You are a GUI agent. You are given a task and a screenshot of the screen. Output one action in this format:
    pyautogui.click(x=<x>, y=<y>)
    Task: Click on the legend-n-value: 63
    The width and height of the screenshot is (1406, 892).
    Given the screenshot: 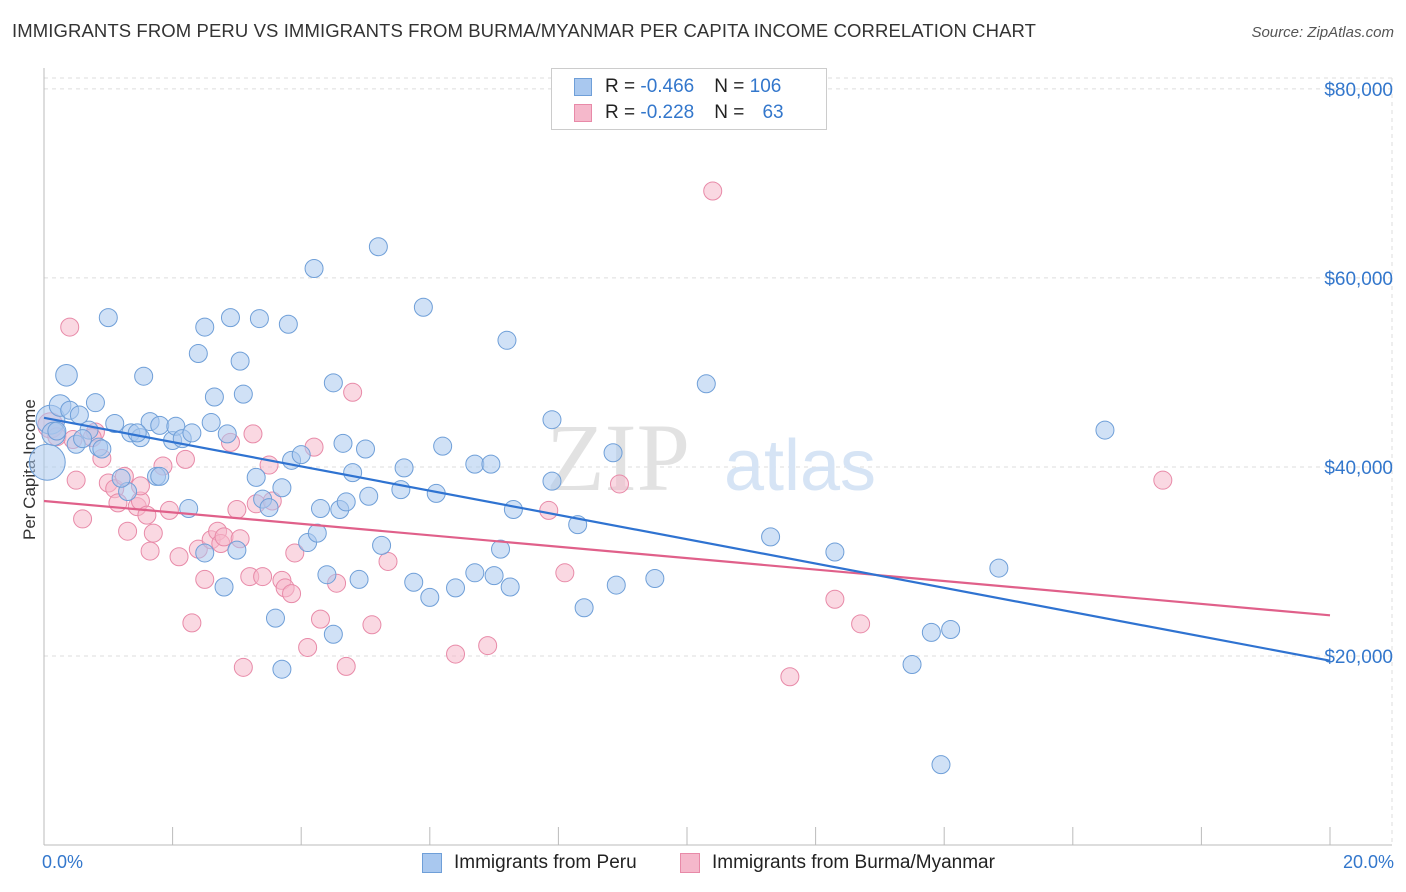 What is the action you would take?
    pyautogui.click(x=773, y=112)
    